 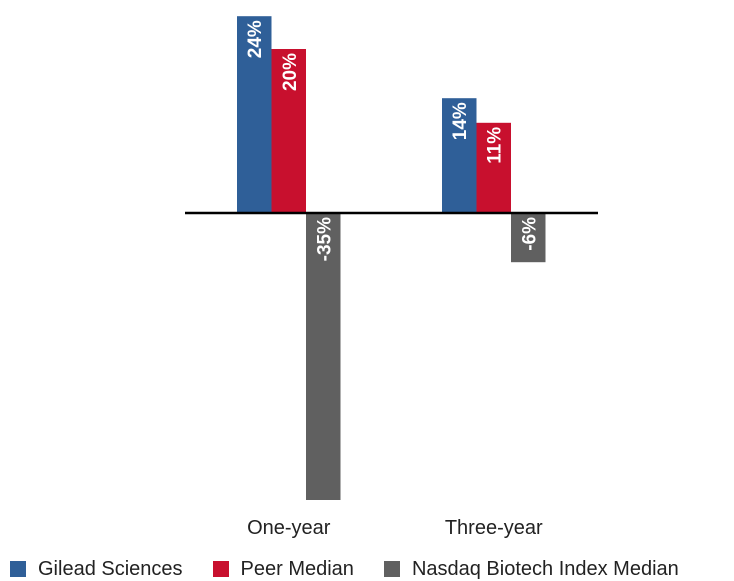 I want to click on legend-item: Nasdaq Biotech Index Median, so click(x=531, y=569).